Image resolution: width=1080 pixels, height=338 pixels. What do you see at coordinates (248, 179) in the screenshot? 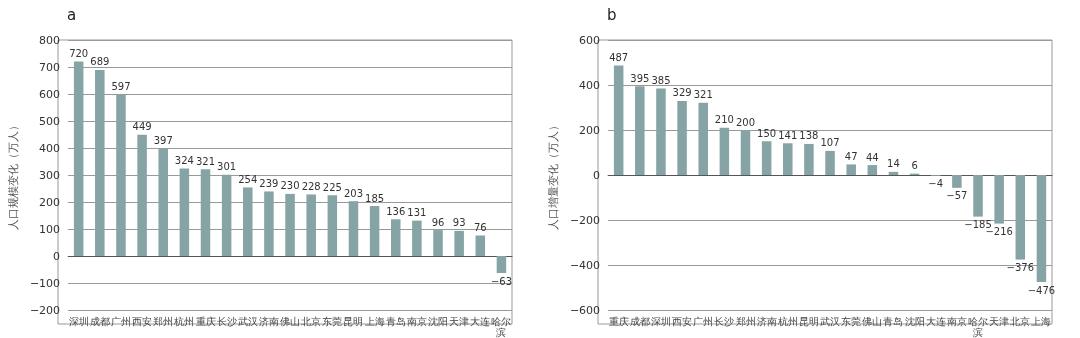
I see `data-label: 254` at bounding box center [248, 179].